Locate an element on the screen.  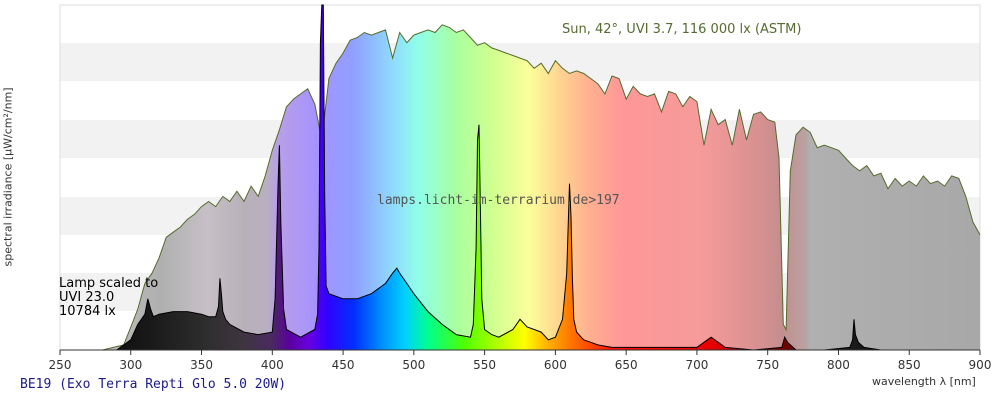
x-tick-label: 550 is located at coordinates (484, 365).